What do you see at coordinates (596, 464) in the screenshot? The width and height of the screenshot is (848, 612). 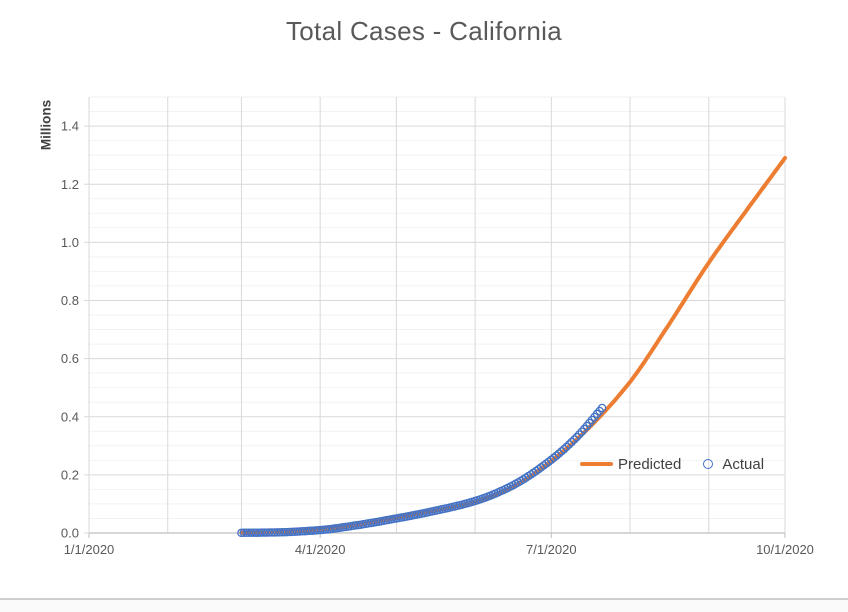 I see `predicted-line-swatch-icon` at bounding box center [596, 464].